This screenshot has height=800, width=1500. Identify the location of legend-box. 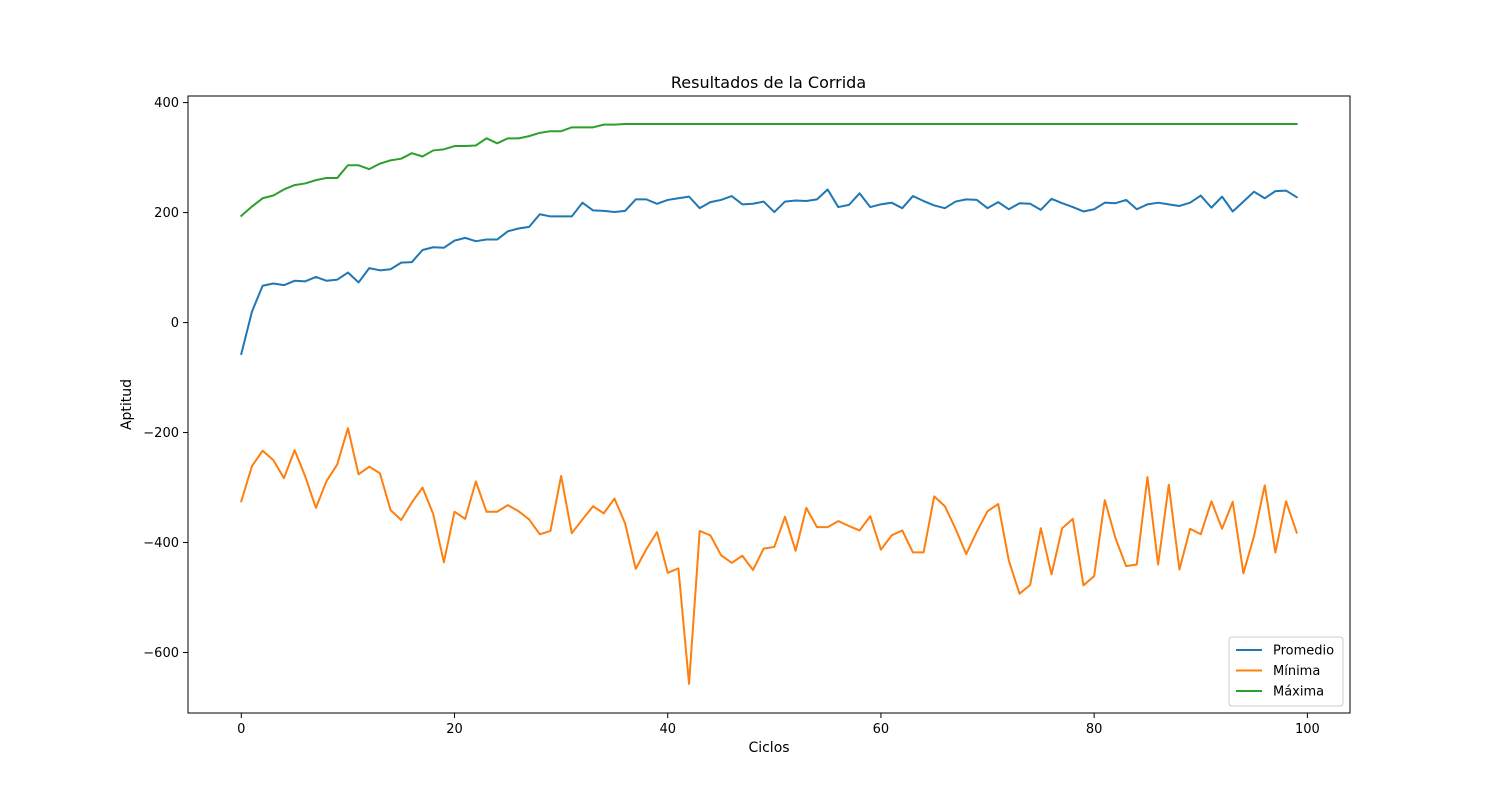
(1286, 671).